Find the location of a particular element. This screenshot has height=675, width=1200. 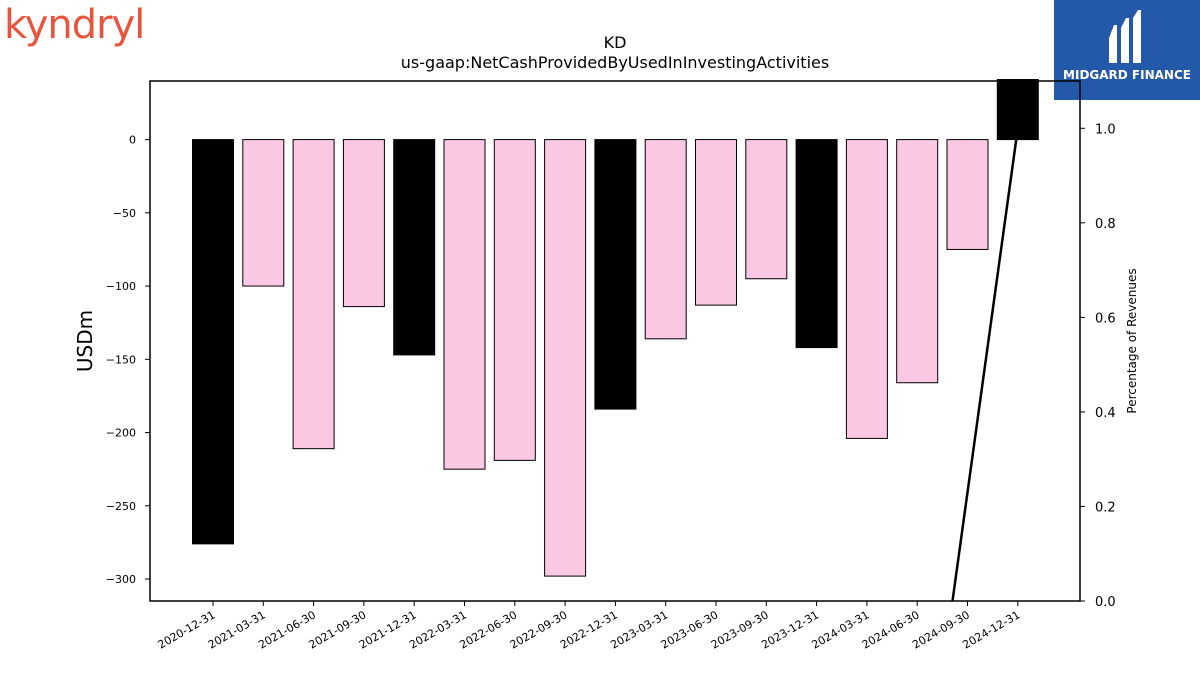

y-tick-label: −100 is located at coordinates (121, 286).